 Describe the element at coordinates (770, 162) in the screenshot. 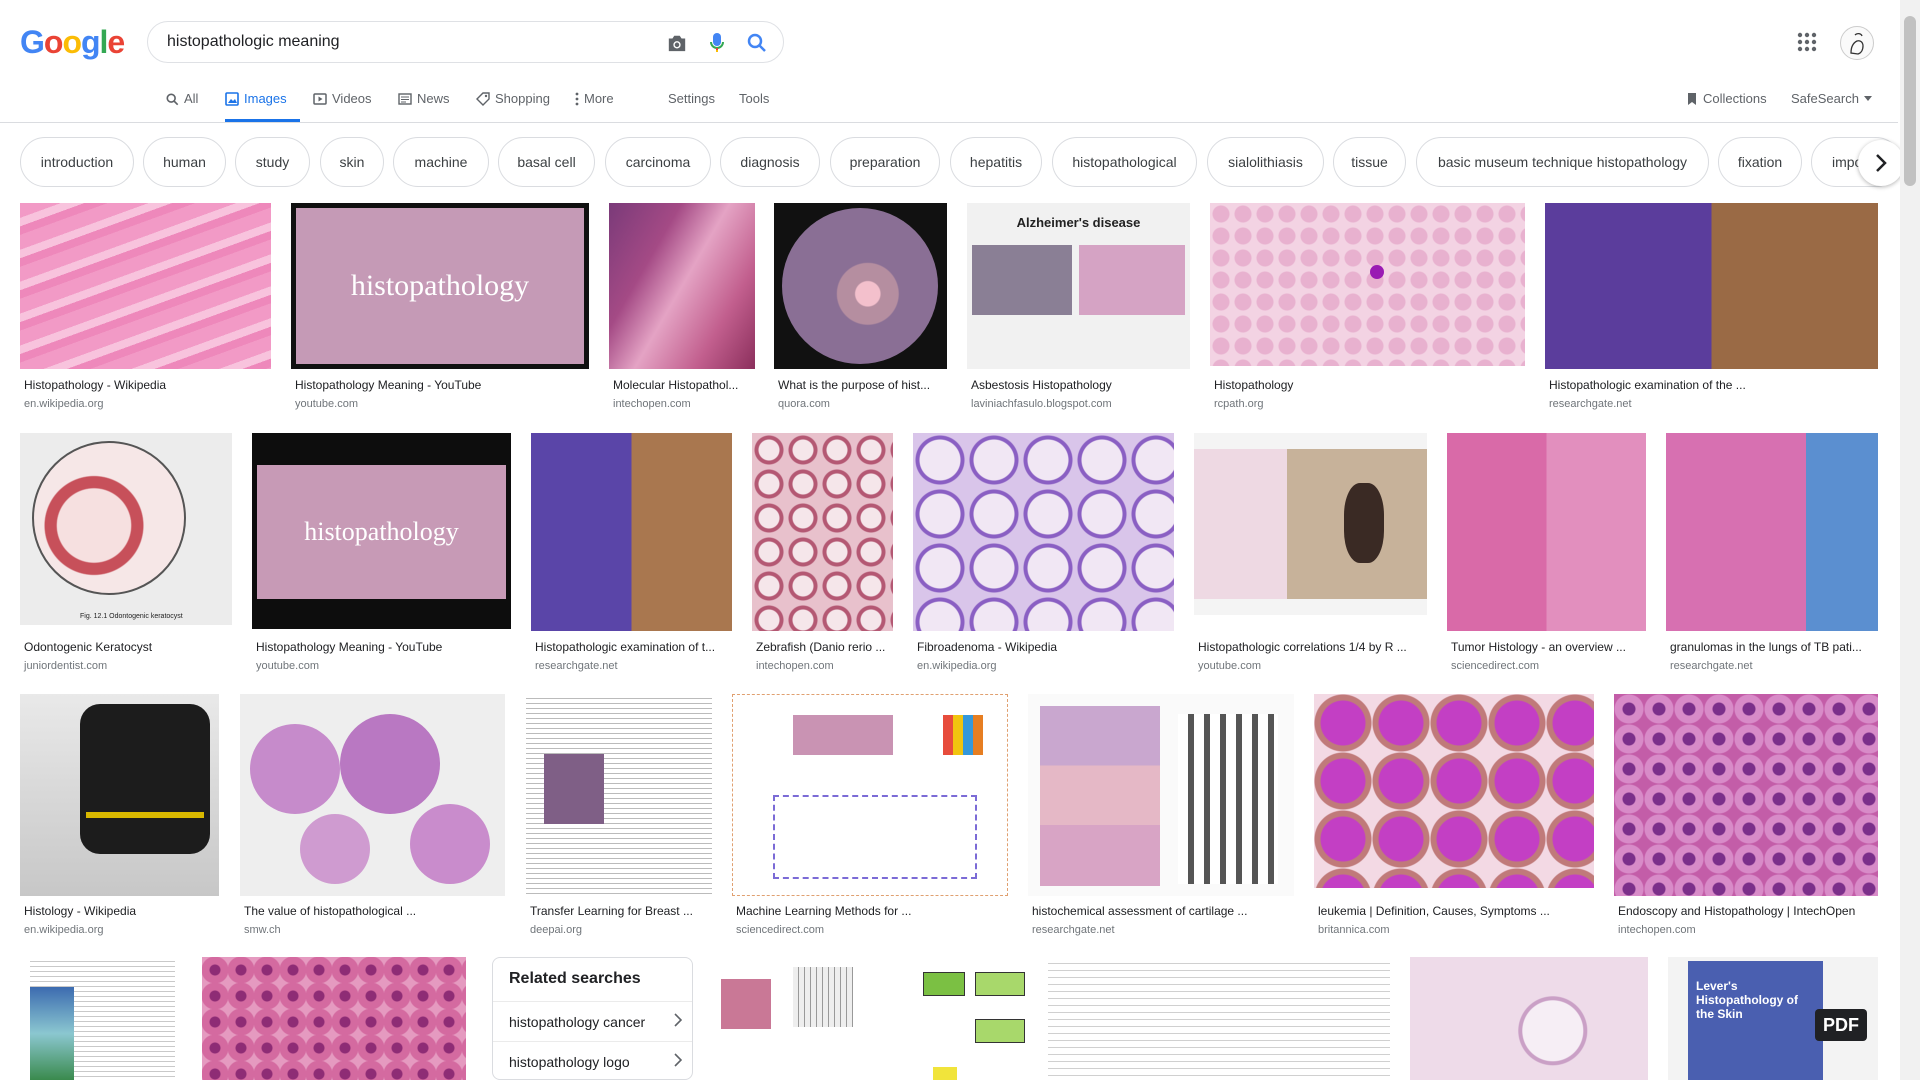

I see `chip: diagnosis` at that location.